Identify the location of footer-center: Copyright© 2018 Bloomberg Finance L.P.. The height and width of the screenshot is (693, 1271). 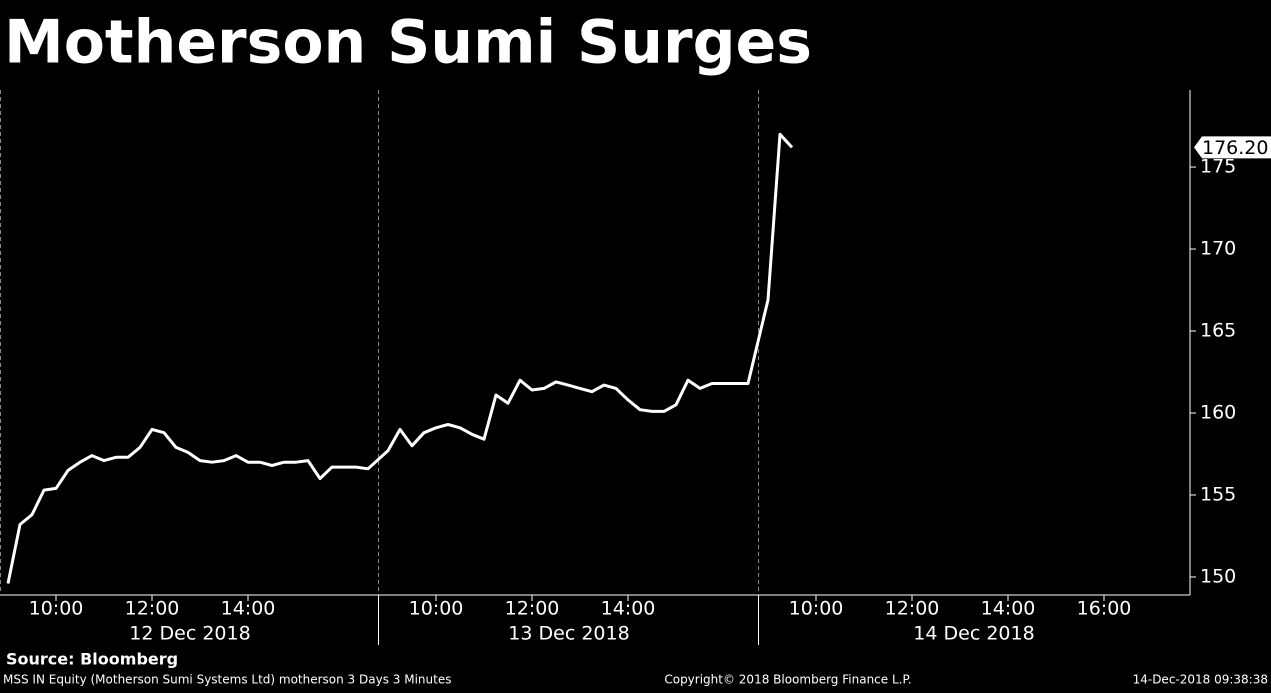
(787, 680).